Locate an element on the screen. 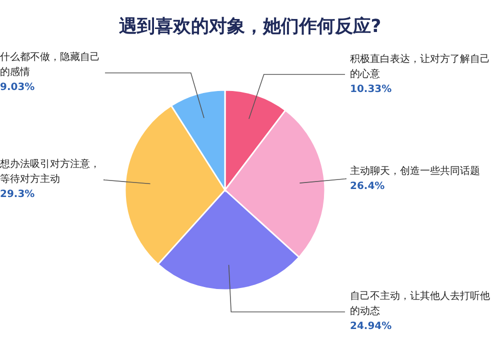 Image resolution: width=500 pixels, height=347 pixels. slice-label: 想办法吸引对方注意，等待对方主动 is located at coordinates (50, 173).